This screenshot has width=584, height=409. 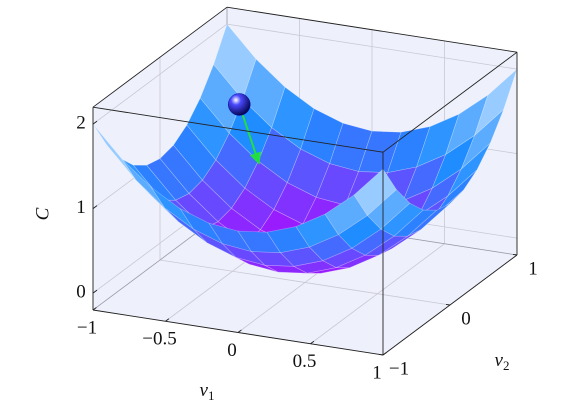 What do you see at coordinates (81, 207) in the screenshot?
I see `z-tick-label: 1` at bounding box center [81, 207].